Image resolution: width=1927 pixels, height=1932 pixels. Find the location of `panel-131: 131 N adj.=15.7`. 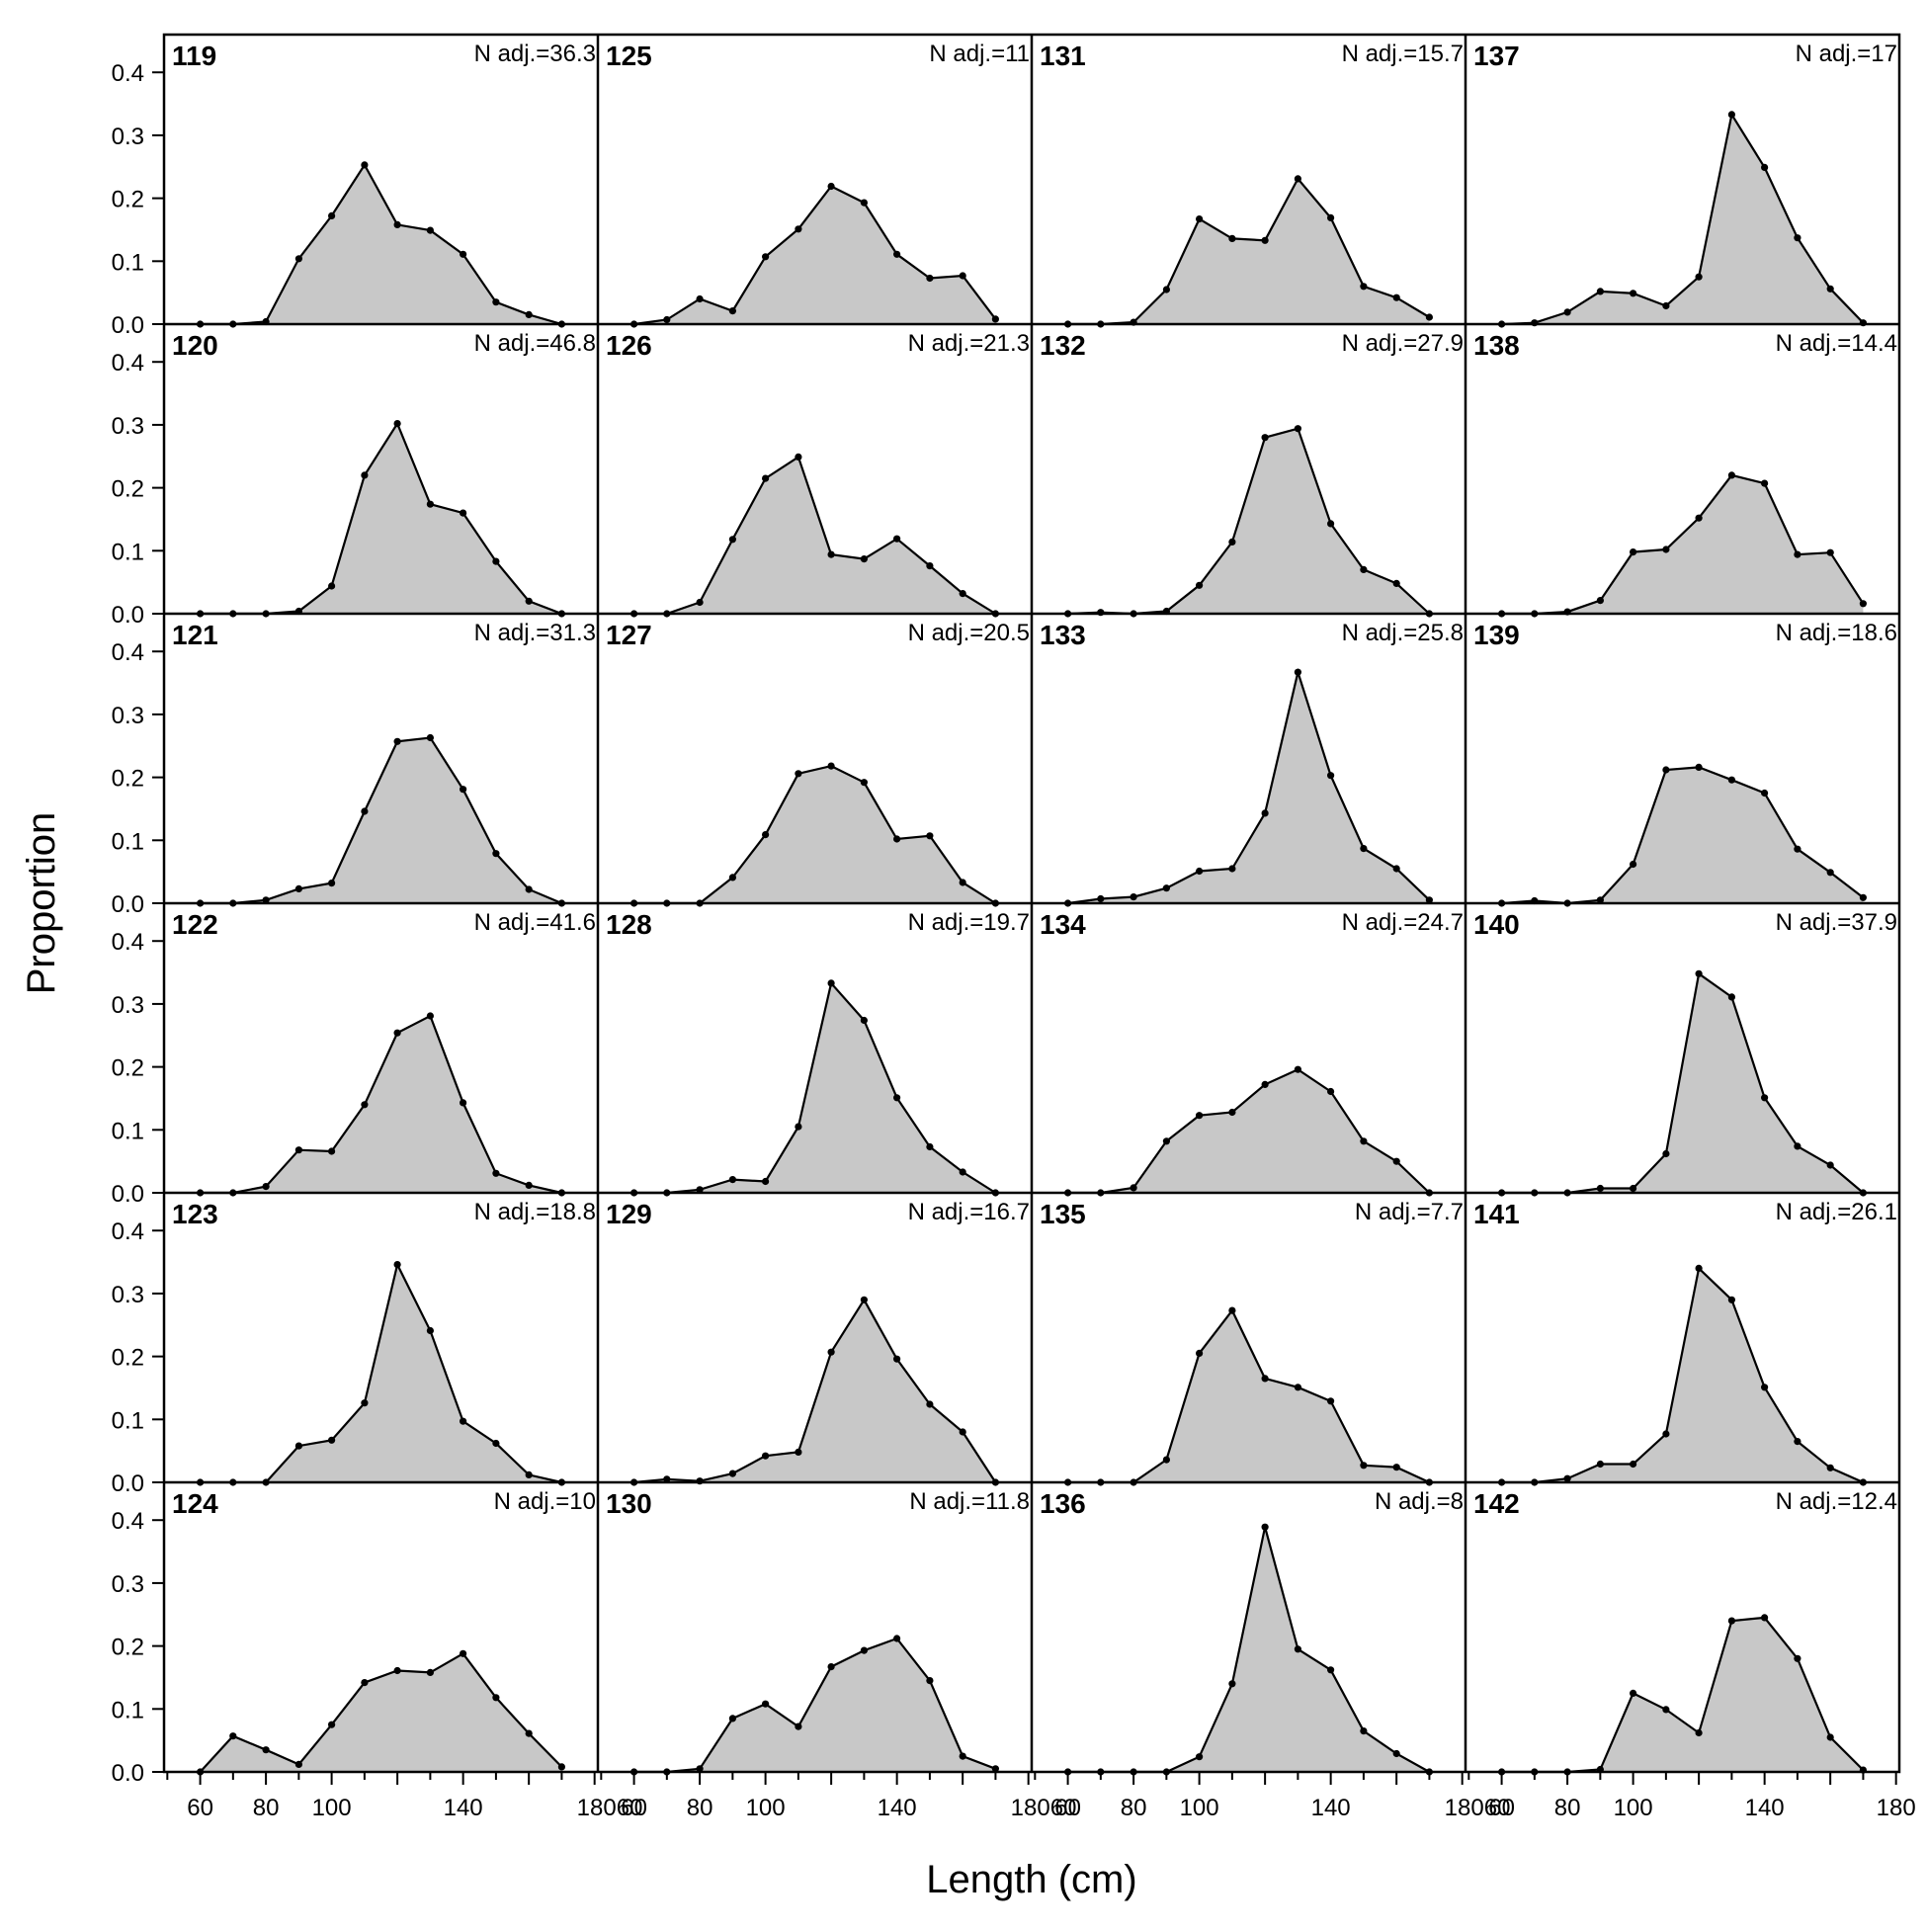

panel-131: 131 N adj.=15.7 is located at coordinates (1252, 184).